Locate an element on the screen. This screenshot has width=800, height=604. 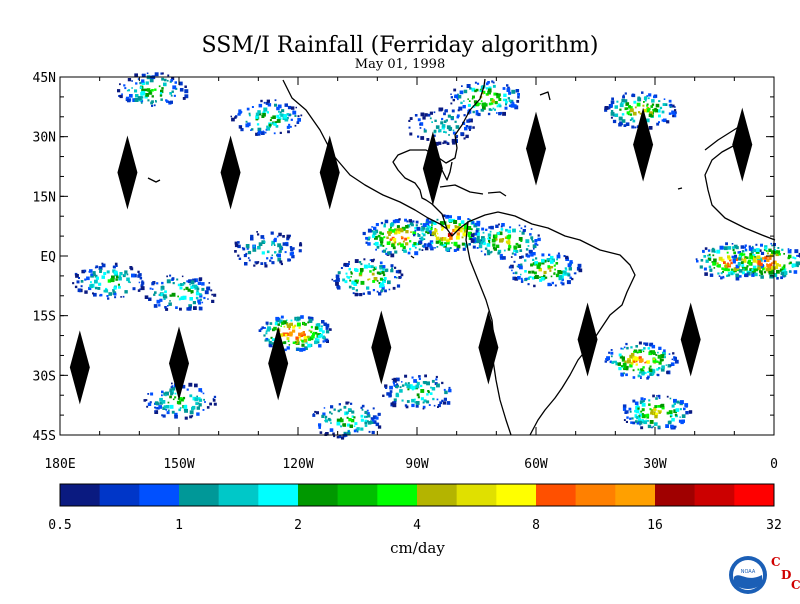
lon-label: 150W is located at coordinates (178, 464).